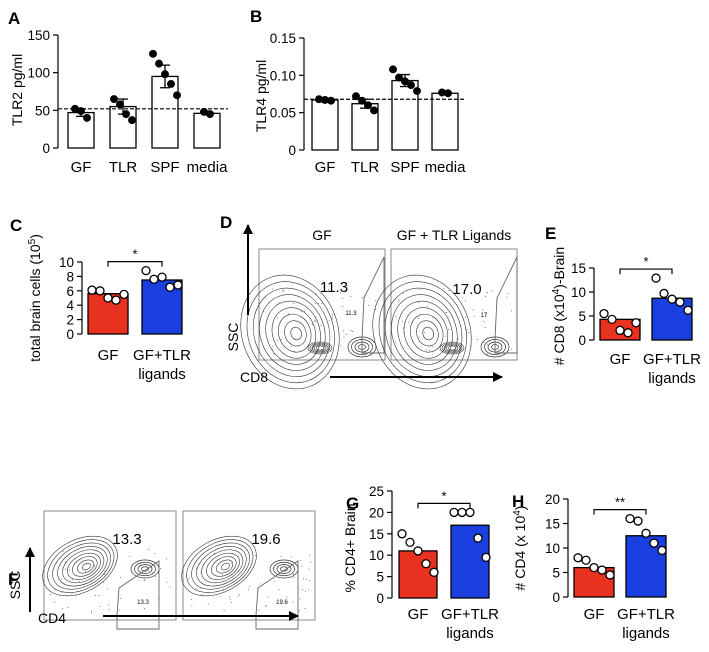 Image resolution: width=709 pixels, height=652 pixels. What do you see at coordinates (559, 268) in the screenshot?
I see `y-axis-label-end: )-Brain` at bounding box center [559, 268].